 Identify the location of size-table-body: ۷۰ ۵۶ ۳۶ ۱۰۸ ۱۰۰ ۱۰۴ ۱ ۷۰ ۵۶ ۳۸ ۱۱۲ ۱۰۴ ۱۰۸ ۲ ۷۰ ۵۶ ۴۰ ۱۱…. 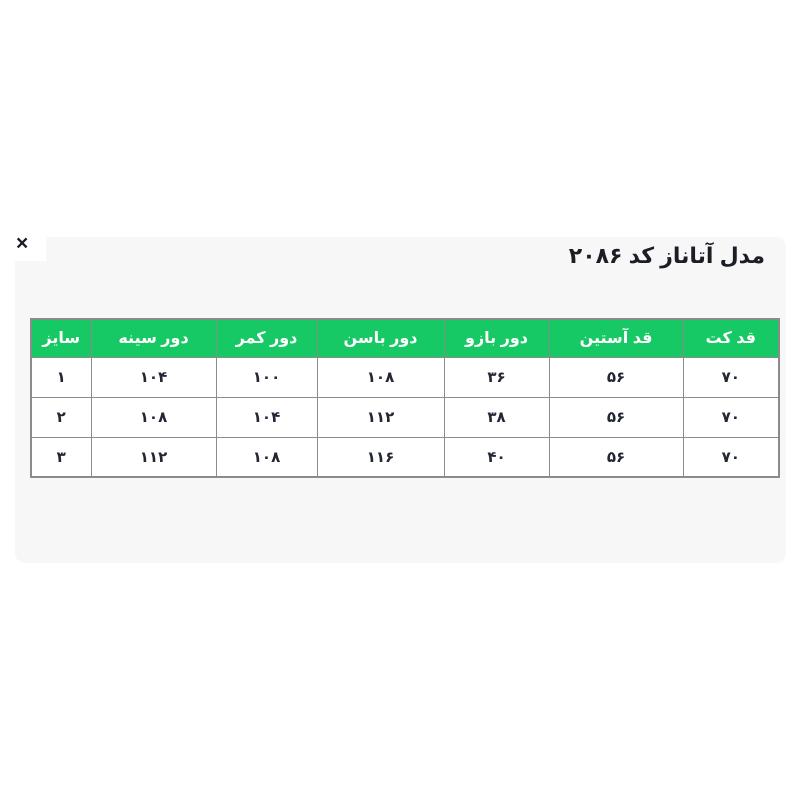
(405, 417).